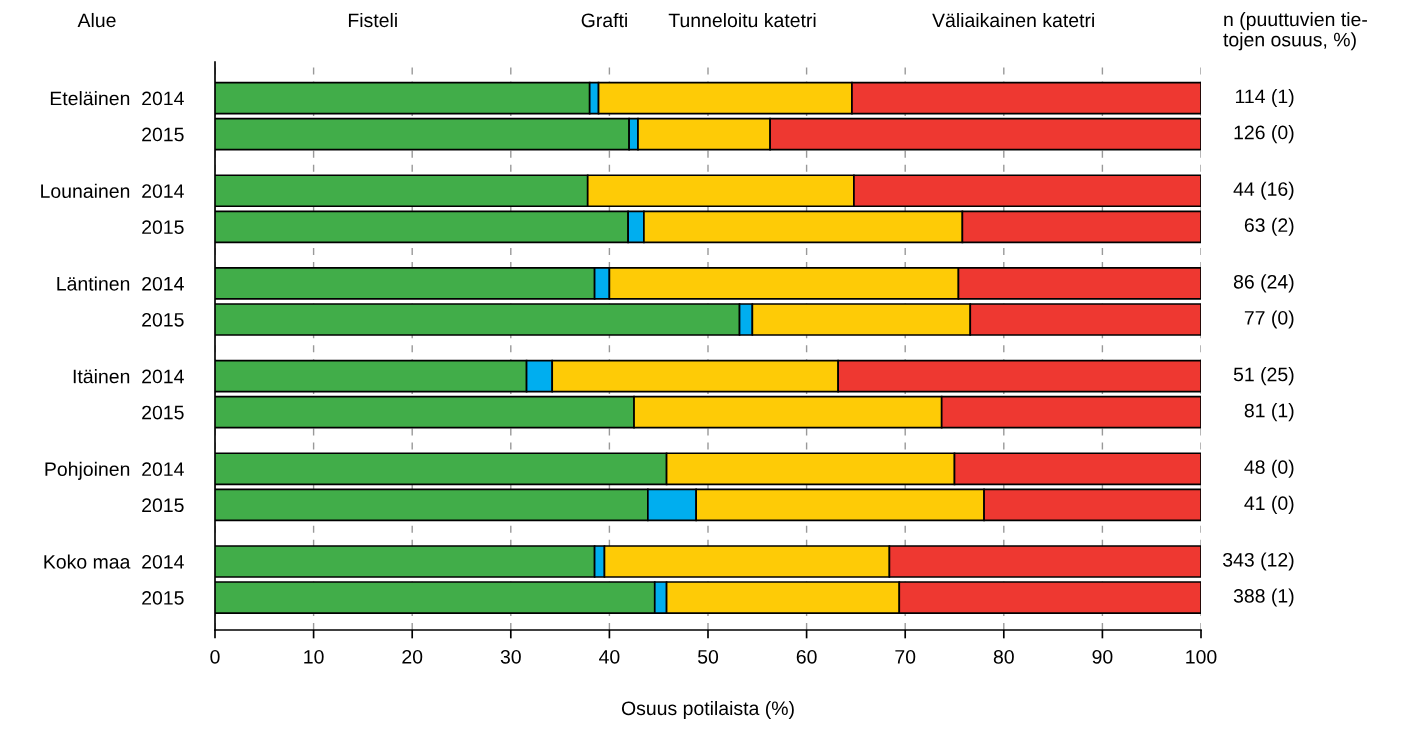 This screenshot has width=1418, height=734. Describe the element at coordinates (114, 561) in the screenshot. I see `y-tick-label: Koko maa 2014` at that location.